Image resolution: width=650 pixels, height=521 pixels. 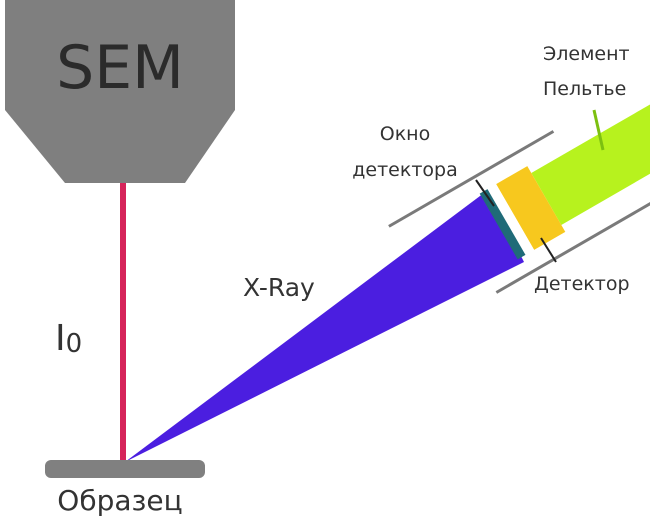 I want to click on sem-label: SEM, so click(x=120, y=68).